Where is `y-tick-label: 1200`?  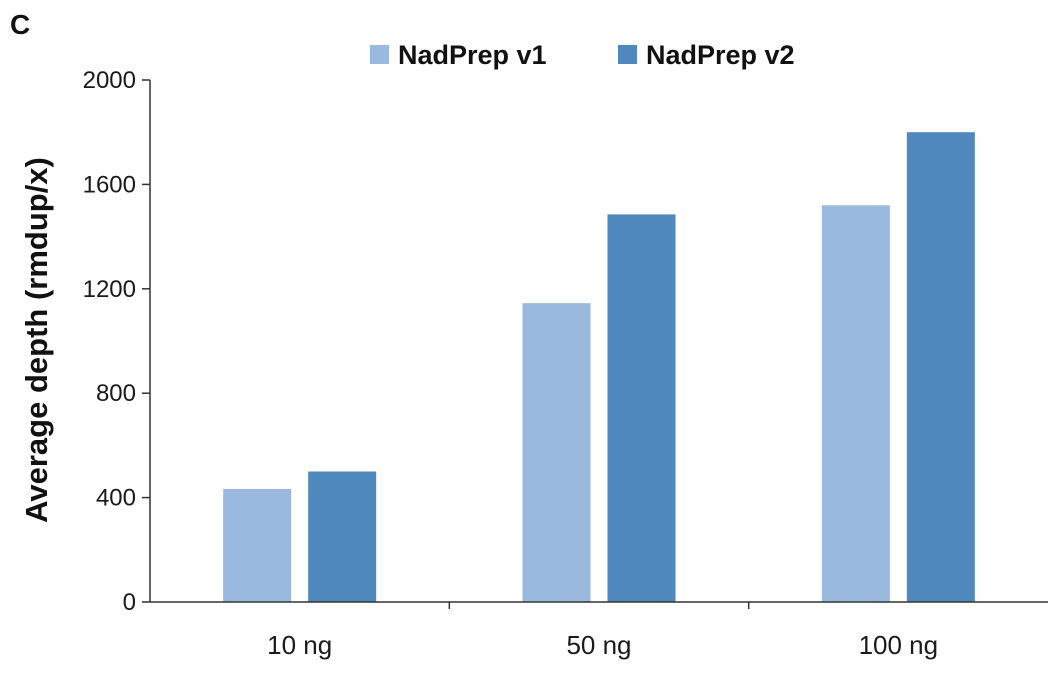
y-tick-label: 1200 is located at coordinates (109, 289).